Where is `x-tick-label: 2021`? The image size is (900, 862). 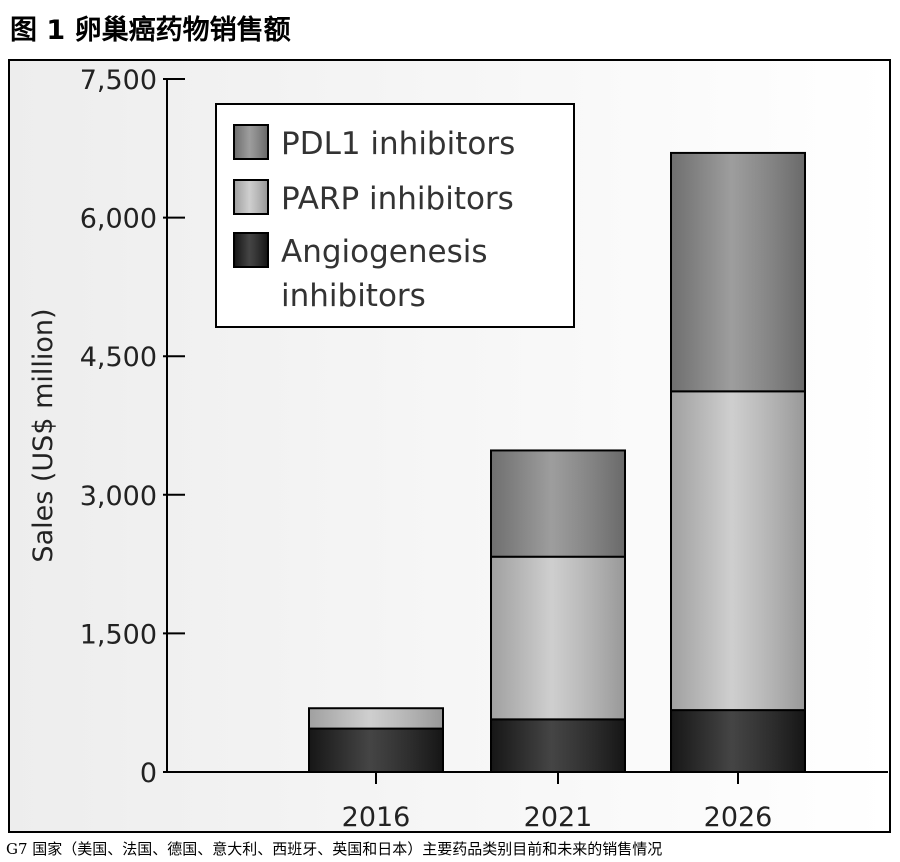 x-tick-label: 2021 is located at coordinates (558, 817).